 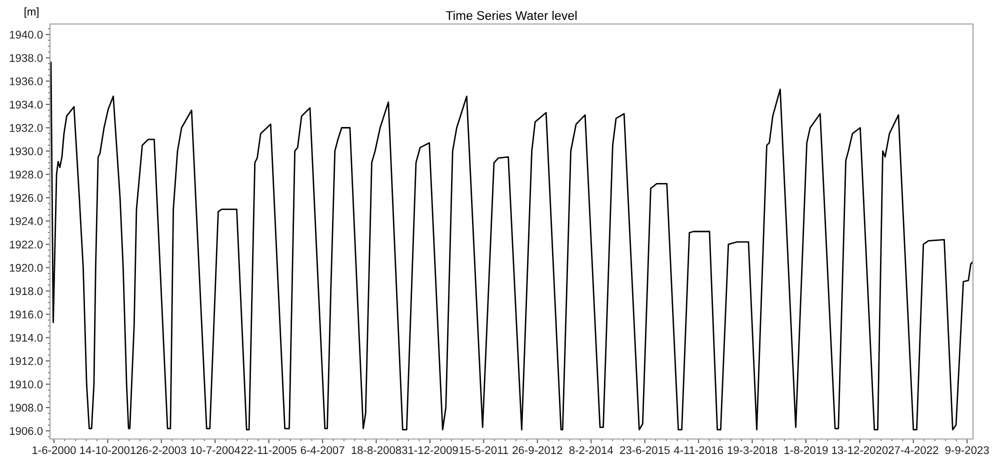 I want to click on y-tick-label: 1916.0, so click(x=26, y=314).